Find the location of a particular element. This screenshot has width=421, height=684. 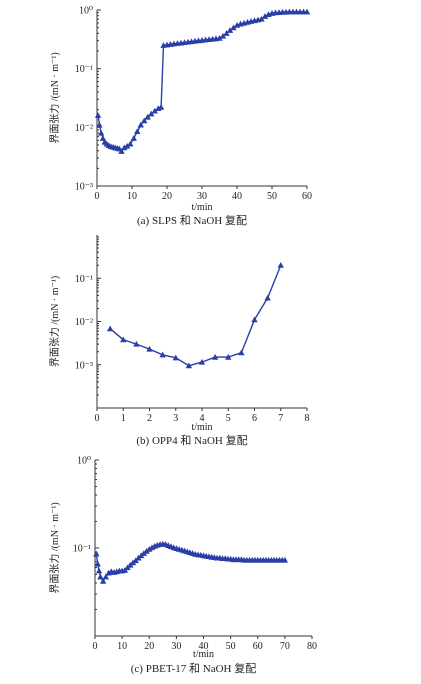

x-tick-label: 70 is located at coordinates (285, 646).